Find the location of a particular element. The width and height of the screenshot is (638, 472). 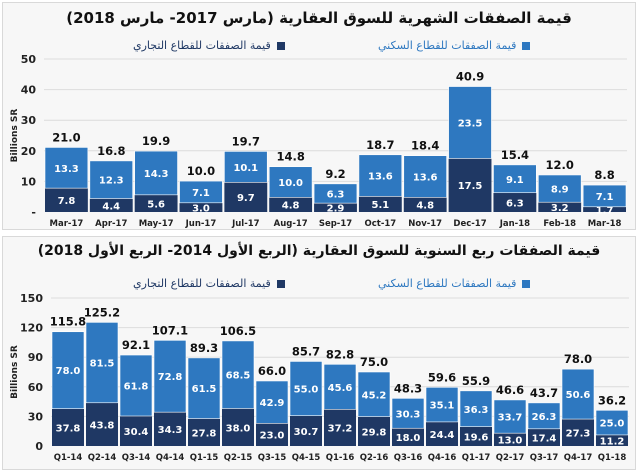

legend-label: قيمة الصفقات للقطاع السكني is located at coordinates (447, 45).